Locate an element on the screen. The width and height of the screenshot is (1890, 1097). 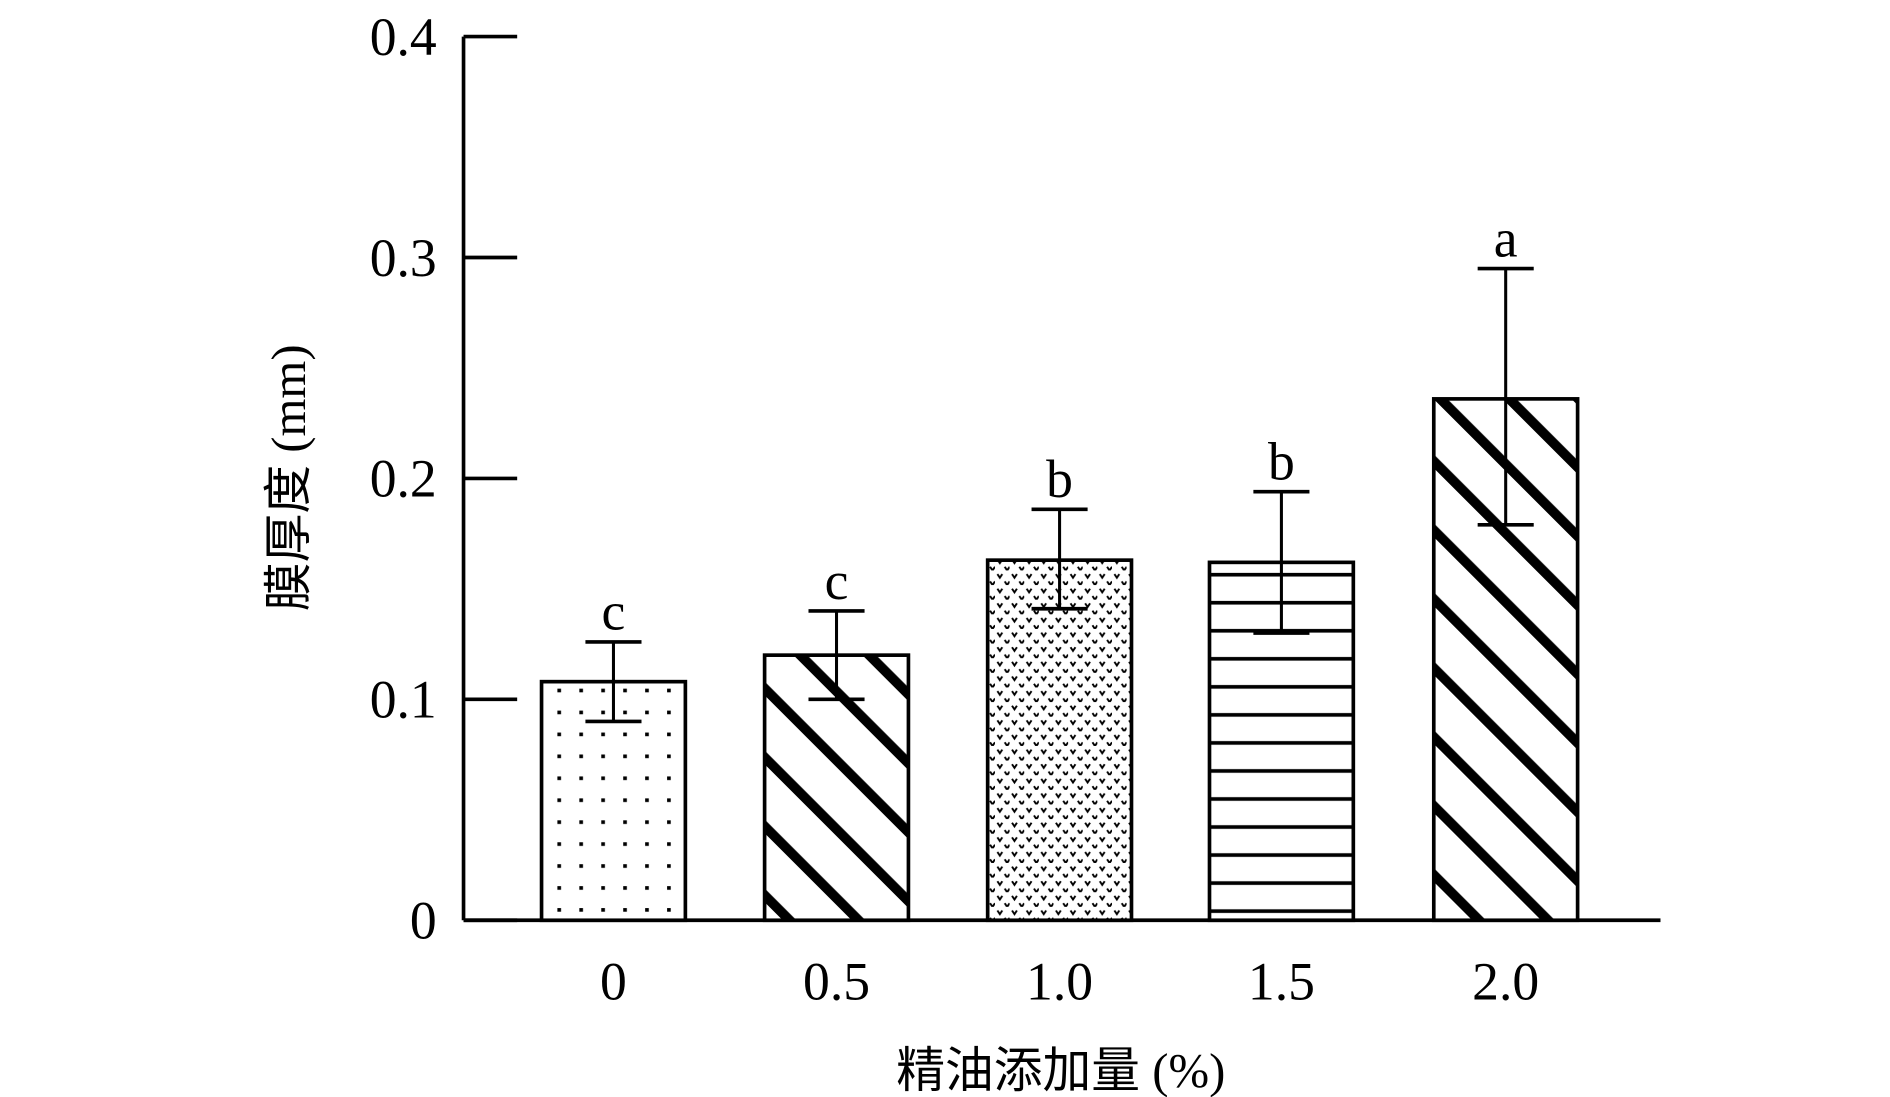
y-tick-label: 0 is located at coordinates (423, 921).